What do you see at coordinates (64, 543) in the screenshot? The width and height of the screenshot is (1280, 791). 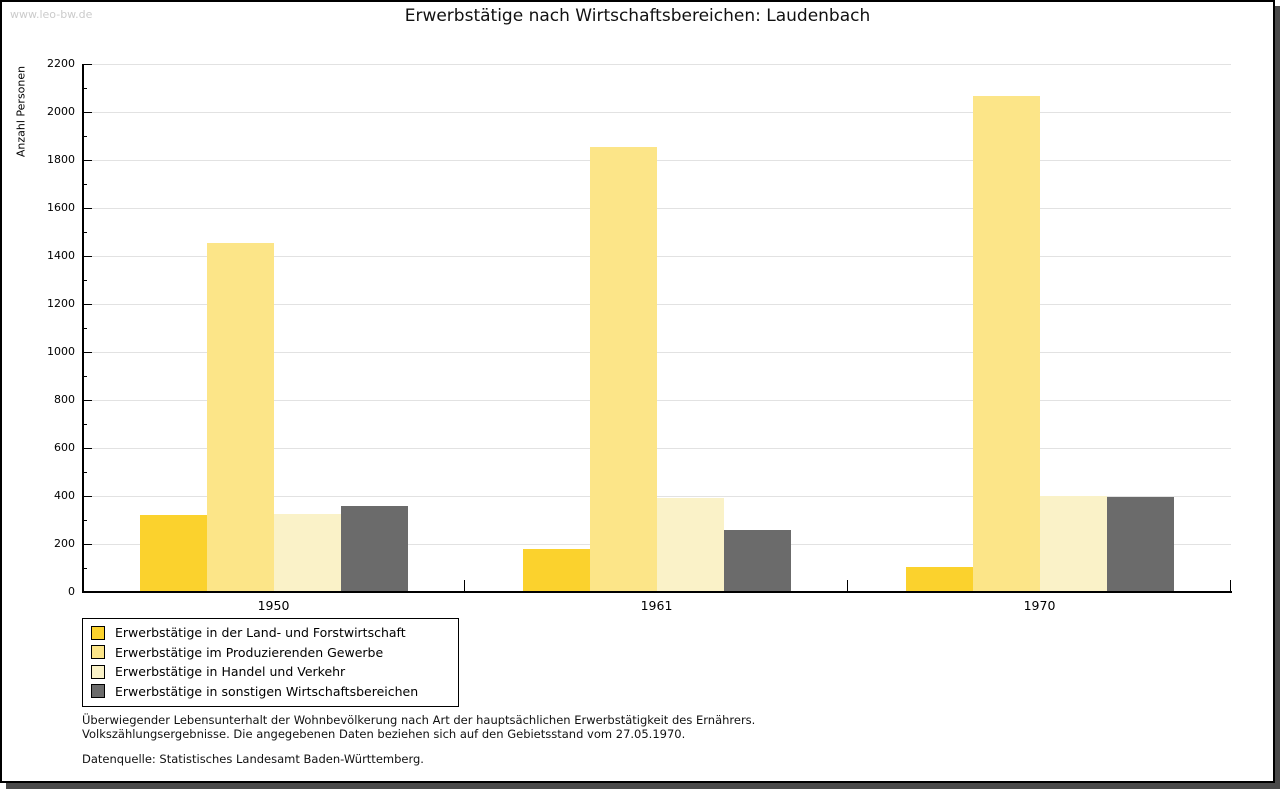 I see `y-tick-label-200: 200` at bounding box center [64, 543].